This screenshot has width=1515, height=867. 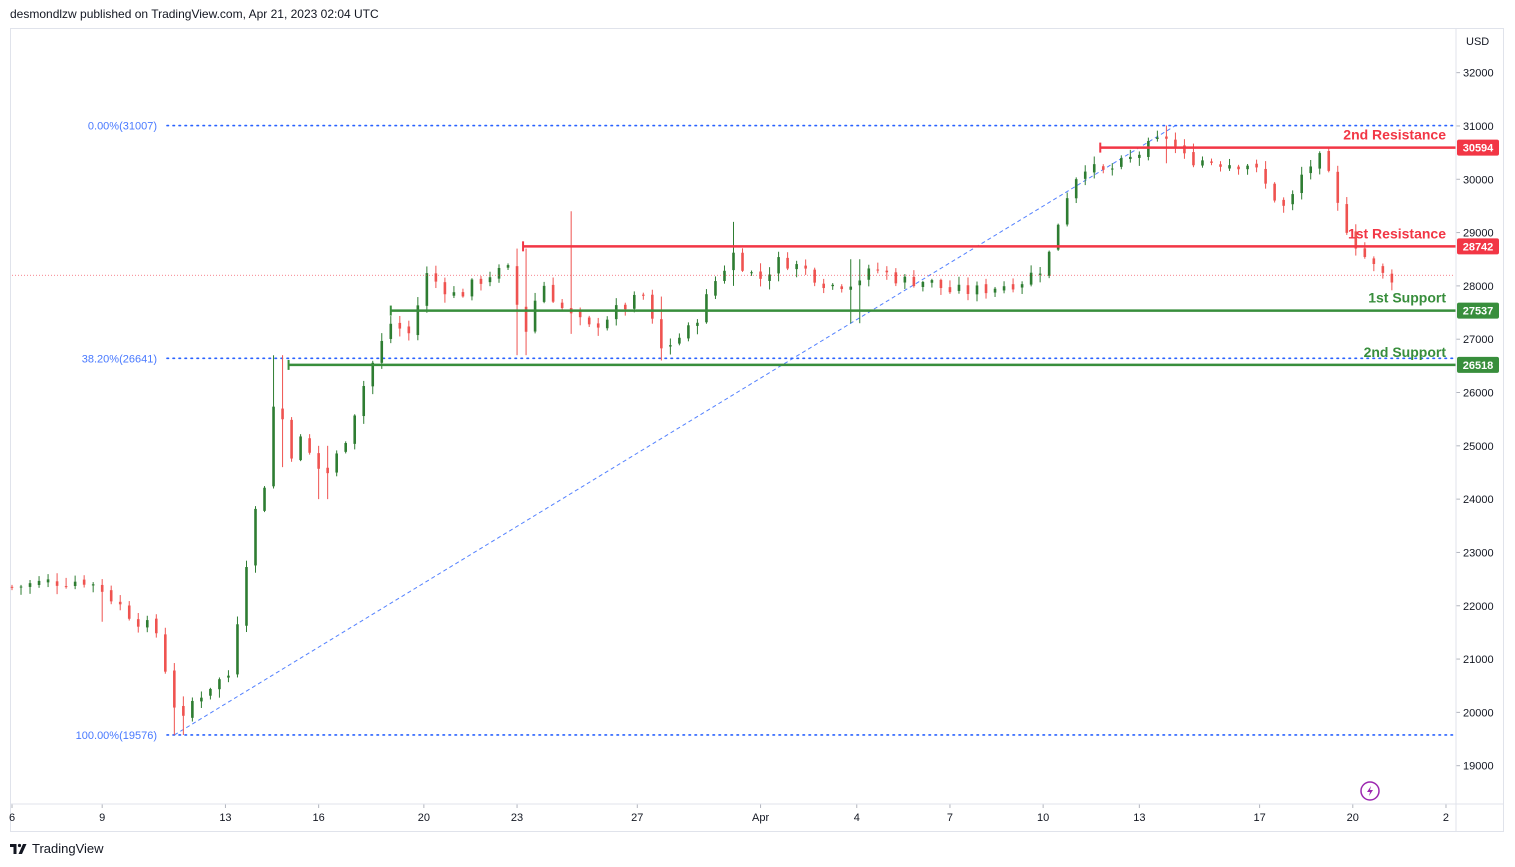 I want to click on lightning-icon, so click(x=1370, y=791).